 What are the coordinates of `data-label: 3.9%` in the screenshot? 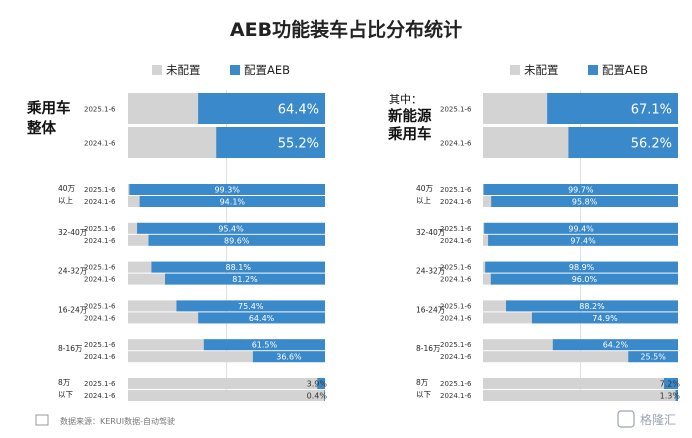 It's located at (317, 384).